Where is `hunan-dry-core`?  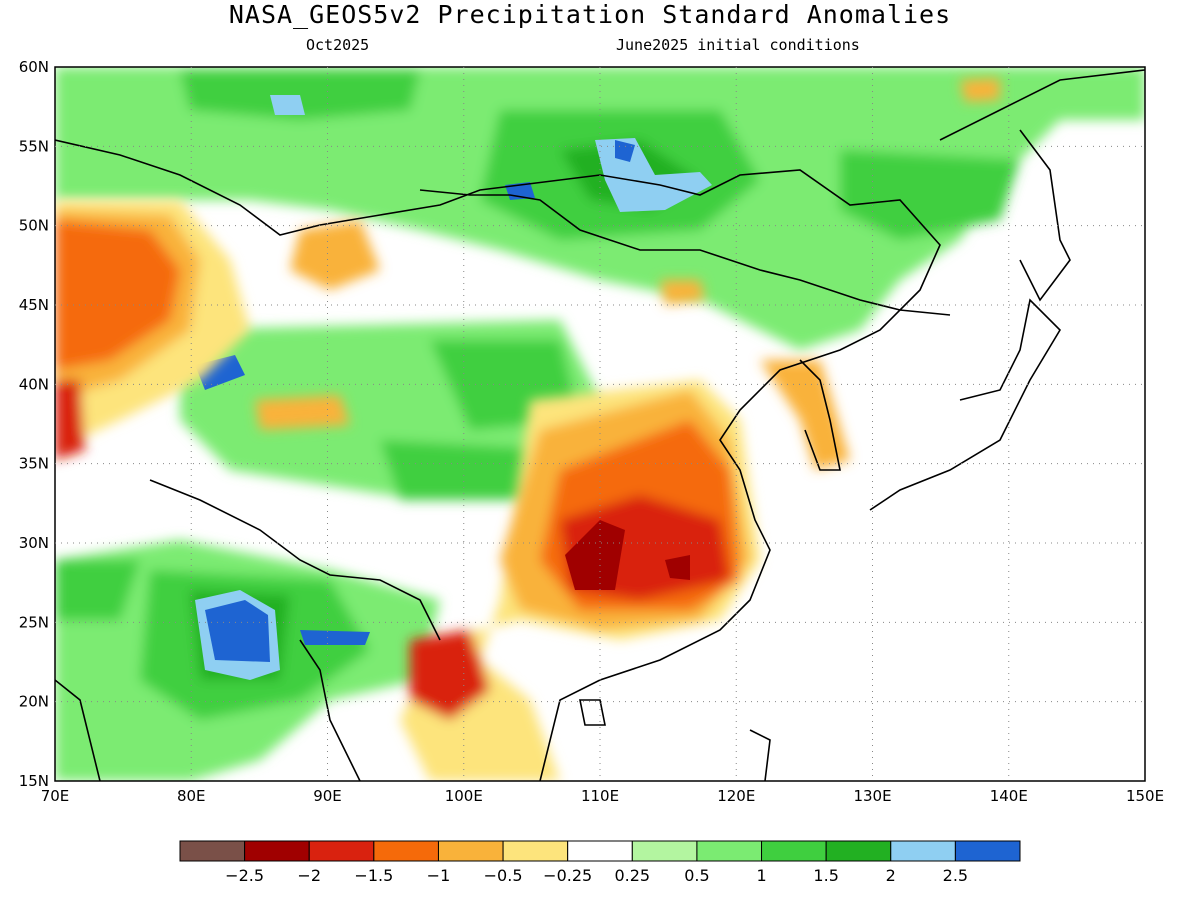 hunan-dry-core is located at coordinates (677, 567).